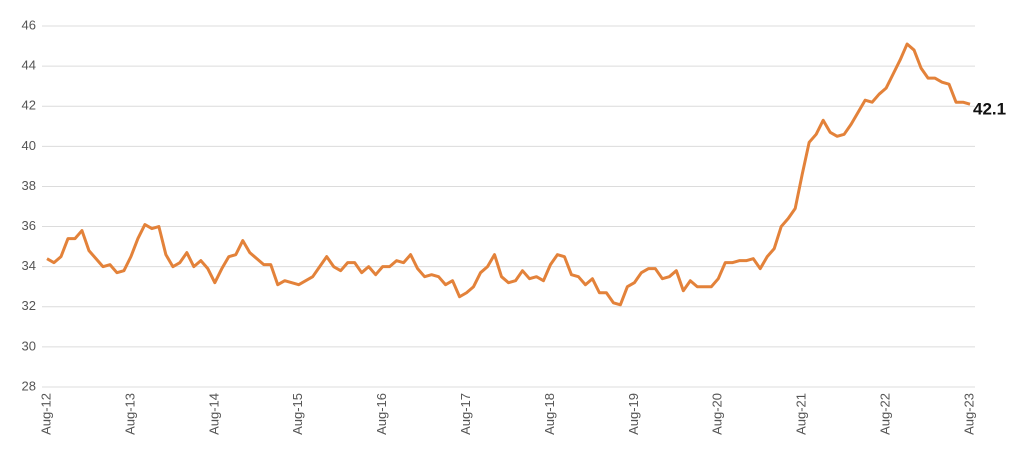  I want to click on x-tick-label: Aug-20, so click(717, 414).